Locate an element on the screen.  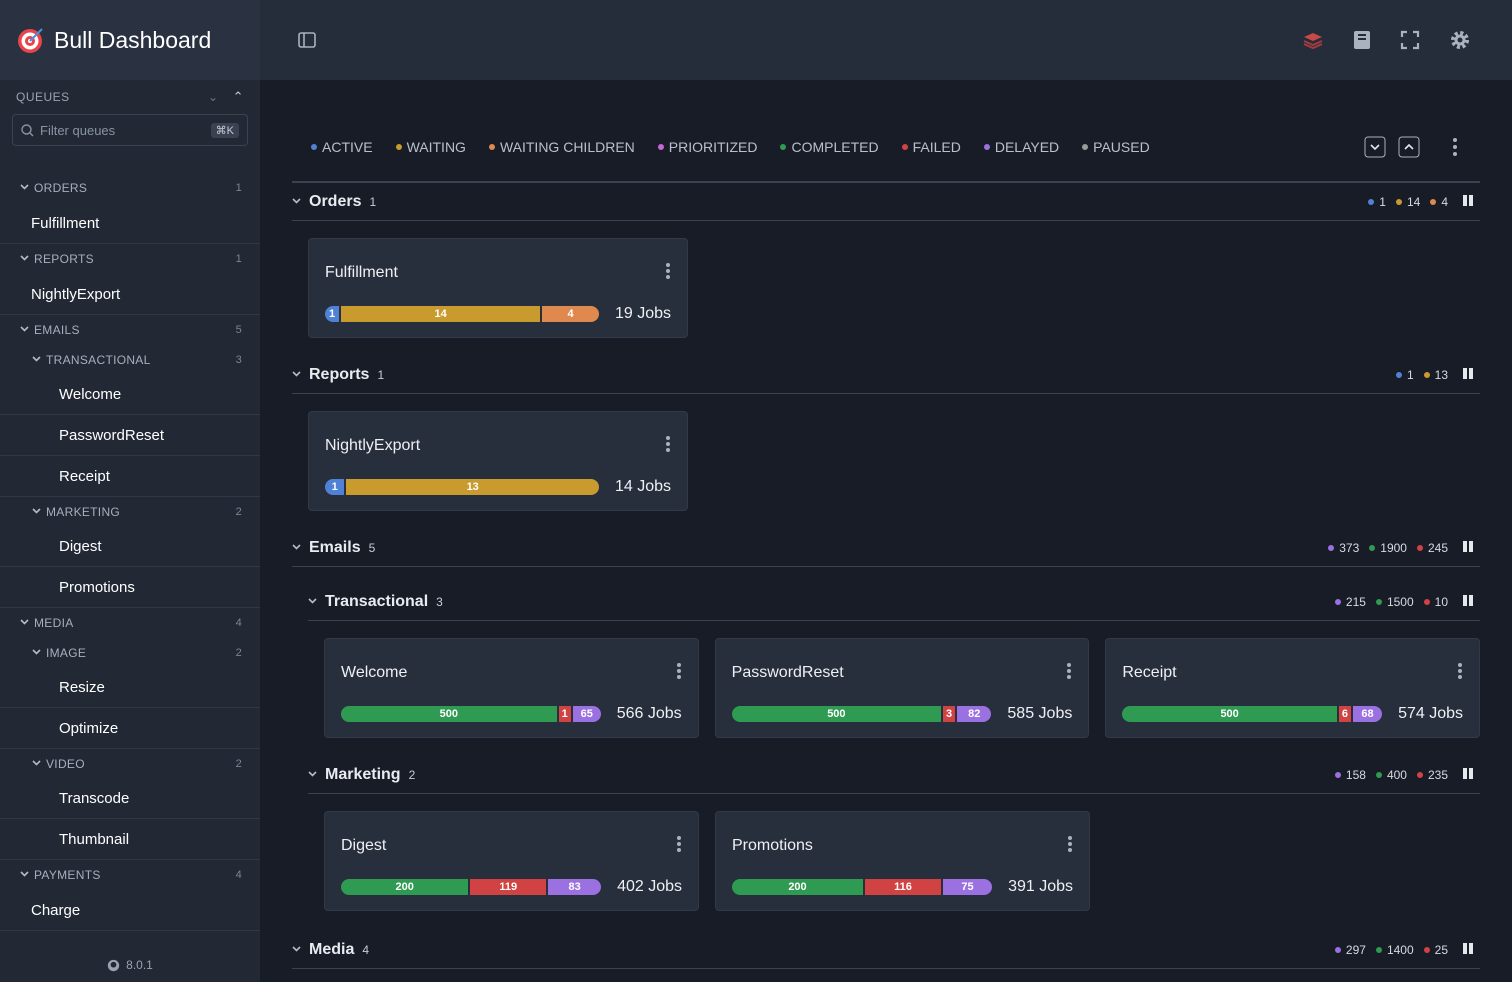
queue-link: Resize is located at coordinates (130, 687).